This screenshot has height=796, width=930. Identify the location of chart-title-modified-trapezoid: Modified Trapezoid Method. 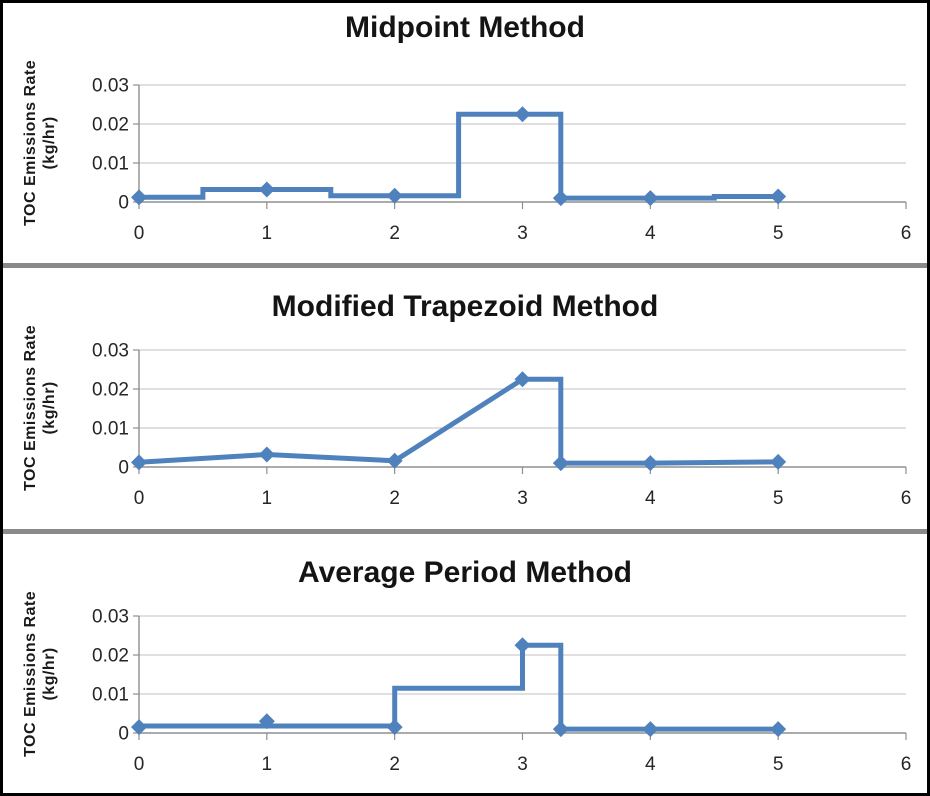
(465, 306).